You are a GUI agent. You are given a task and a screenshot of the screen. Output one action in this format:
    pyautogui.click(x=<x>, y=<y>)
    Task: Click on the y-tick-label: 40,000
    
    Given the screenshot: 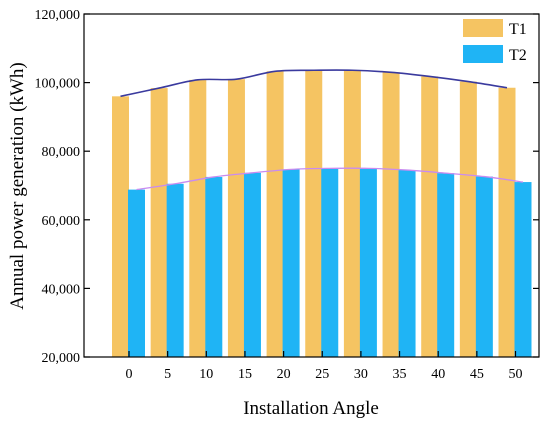 What is the action you would take?
    pyautogui.click(x=61, y=289)
    